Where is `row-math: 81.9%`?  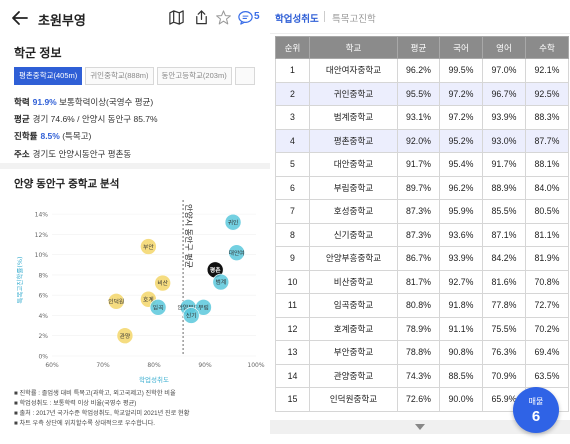
row-math: 81.9% is located at coordinates (547, 258).